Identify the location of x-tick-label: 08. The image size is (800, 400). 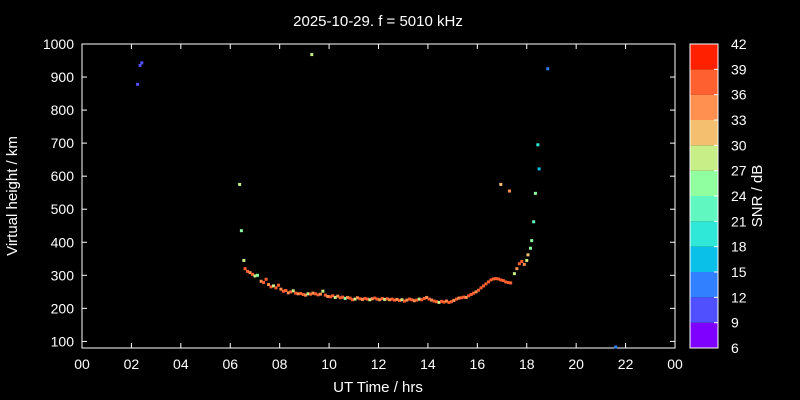
(280, 364).